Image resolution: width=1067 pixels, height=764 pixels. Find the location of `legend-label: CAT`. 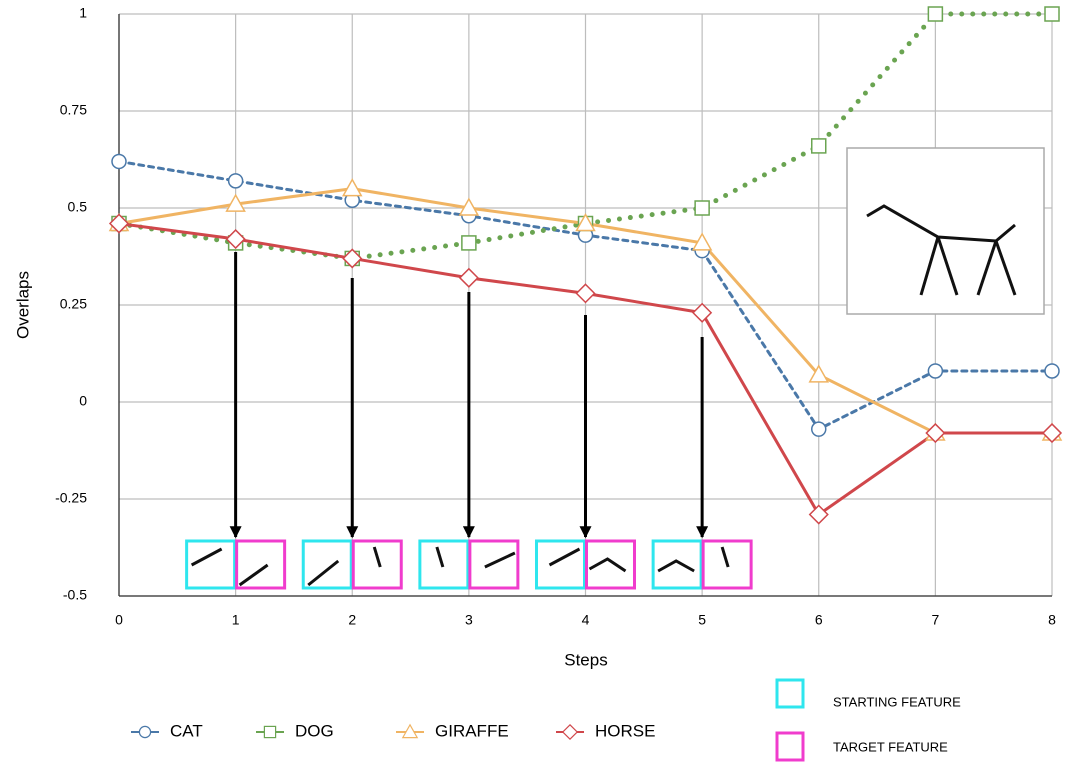

legend-label: CAT is located at coordinates (186, 730).